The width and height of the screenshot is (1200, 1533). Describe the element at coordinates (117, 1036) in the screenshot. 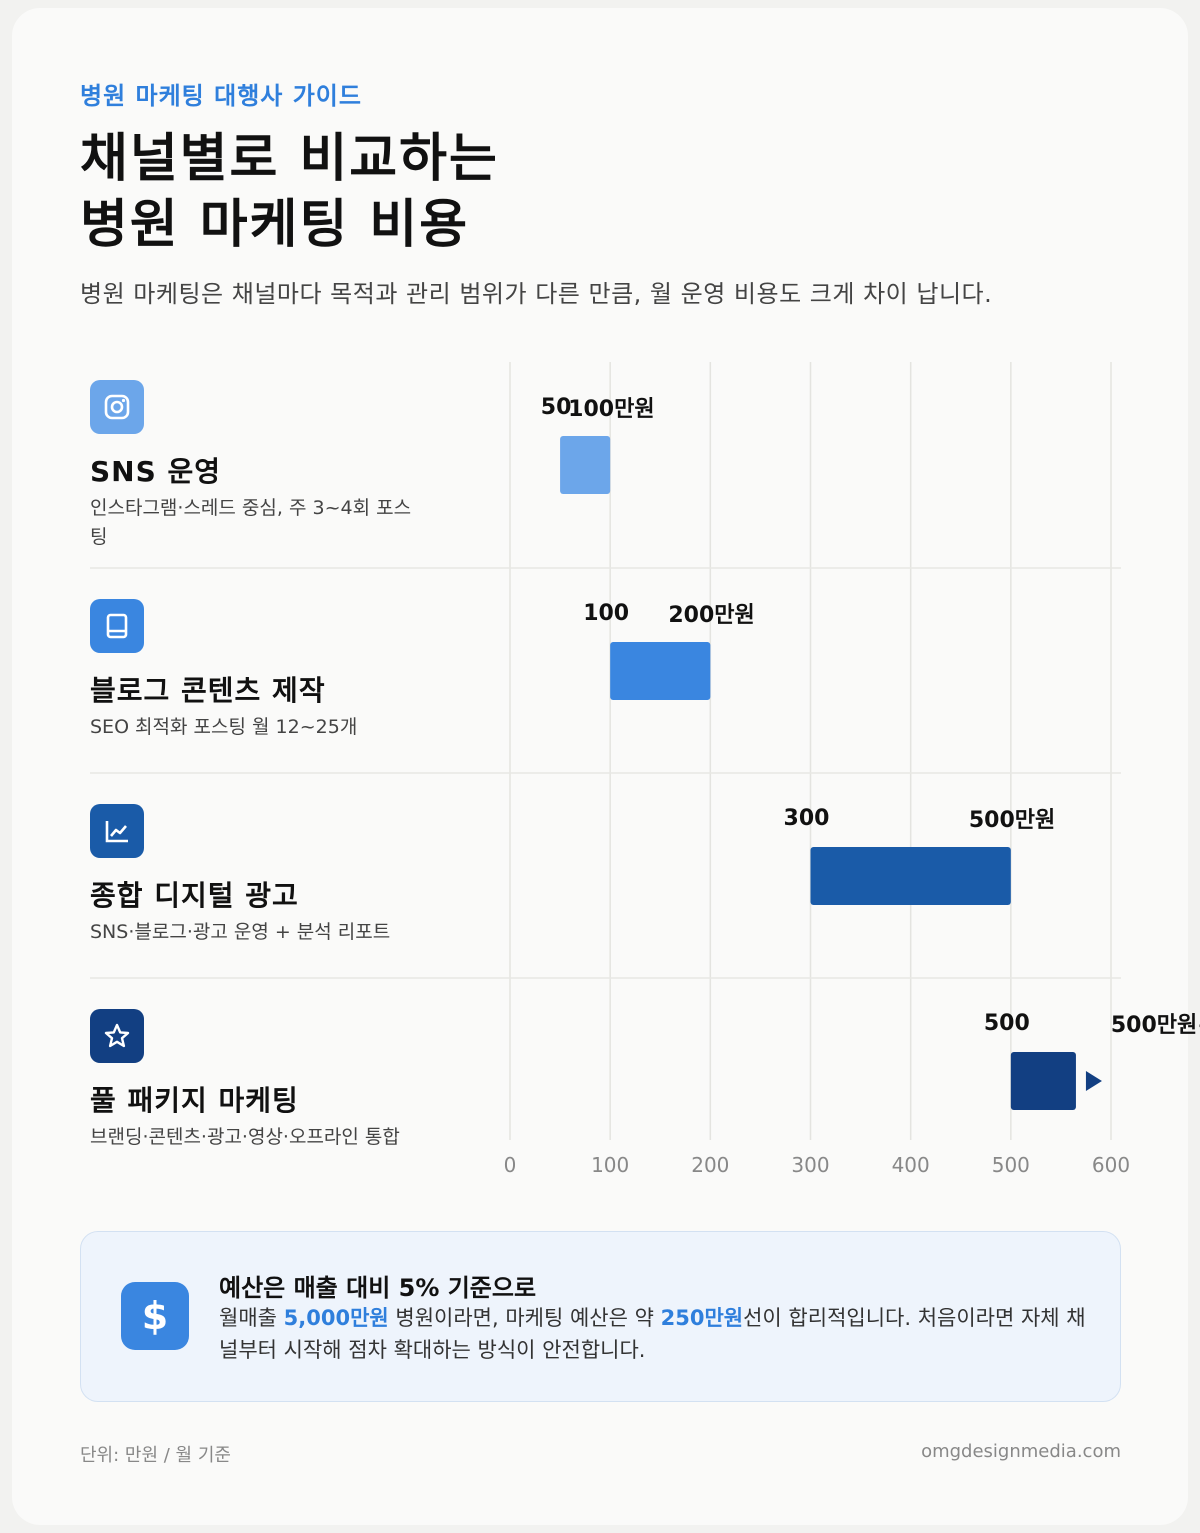

I see `star-icon` at that location.